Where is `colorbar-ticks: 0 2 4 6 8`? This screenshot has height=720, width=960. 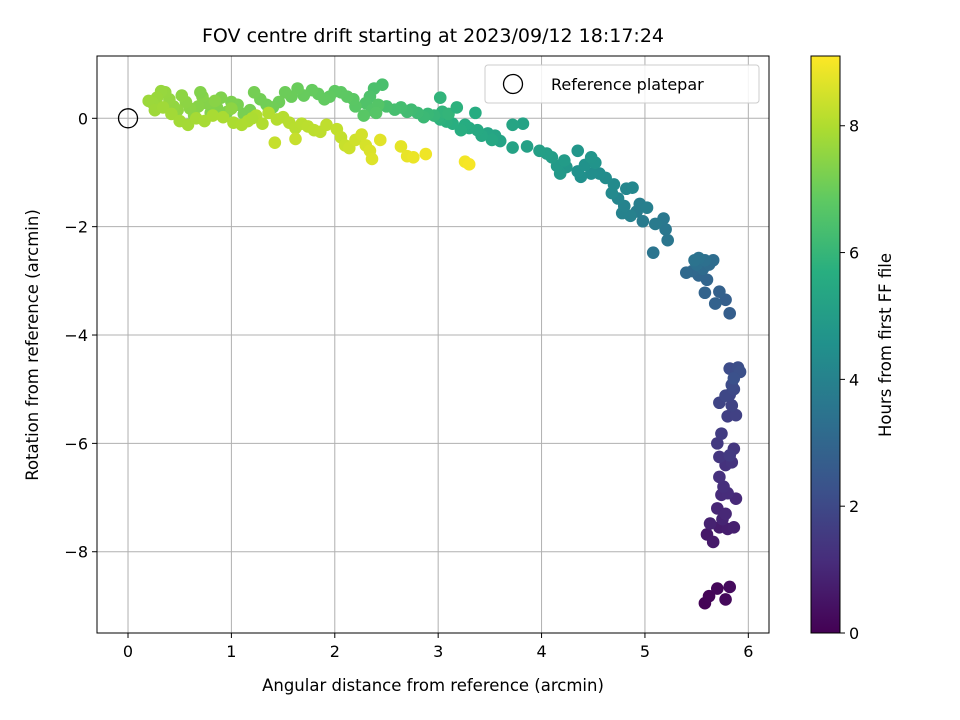 colorbar-ticks: 0 2 4 6 8 is located at coordinates (849, 380).